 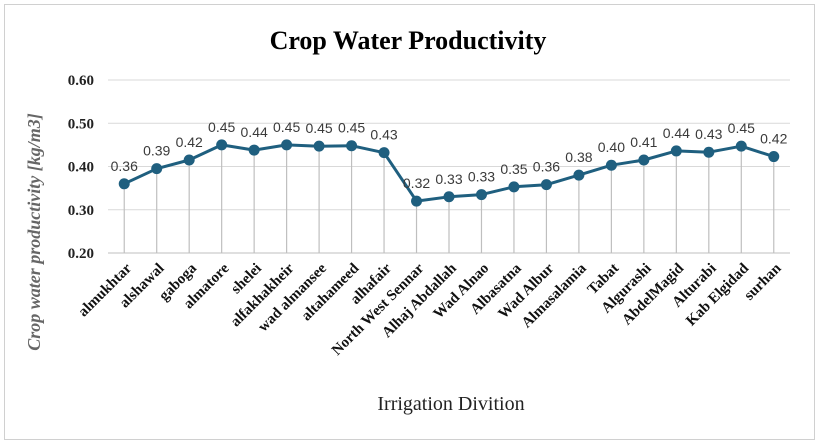 I want to click on data-label: 0.38, so click(x=578, y=157).